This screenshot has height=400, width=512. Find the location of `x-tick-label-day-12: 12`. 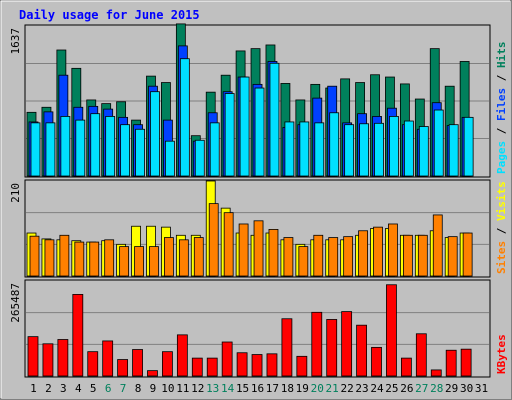

x-tick-label-day-12: 12 is located at coordinates (197, 388).